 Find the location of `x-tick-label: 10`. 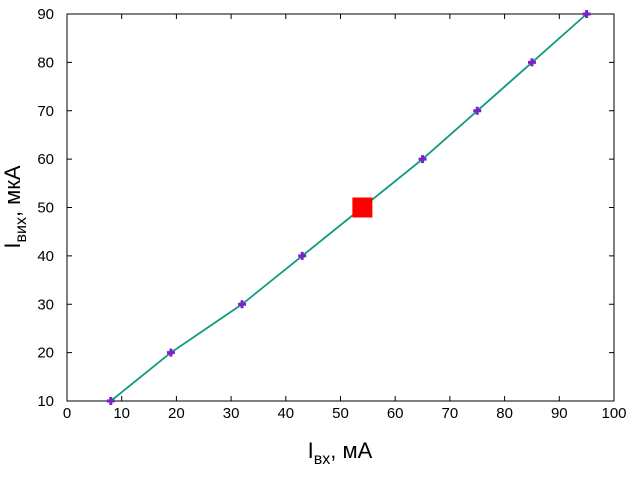

x-tick-label: 10 is located at coordinates (121, 413).